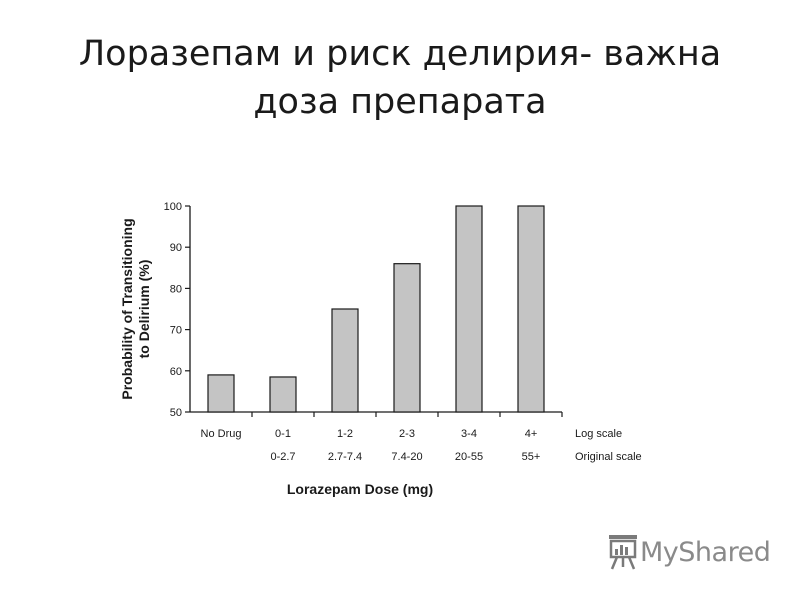 The height and width of the screenshot is (600, 800). What do you see at coordinates (598, 434) in the screenshot?
I see `log-scale-label: Log scale` at bounding box center [598, 434].